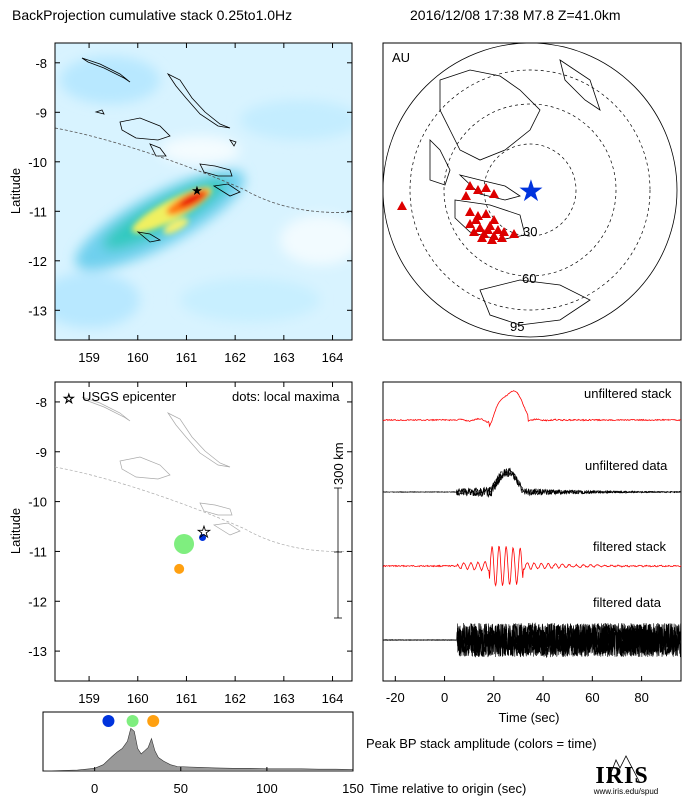 The height and width of the screenshot is (799, 688). I want to click on time-tick-label-4: 60, so click(592, 697).